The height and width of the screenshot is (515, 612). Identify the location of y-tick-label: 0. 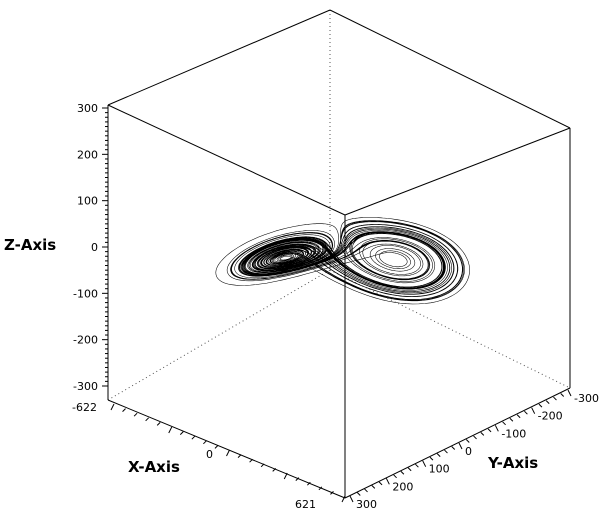
(468, 451).